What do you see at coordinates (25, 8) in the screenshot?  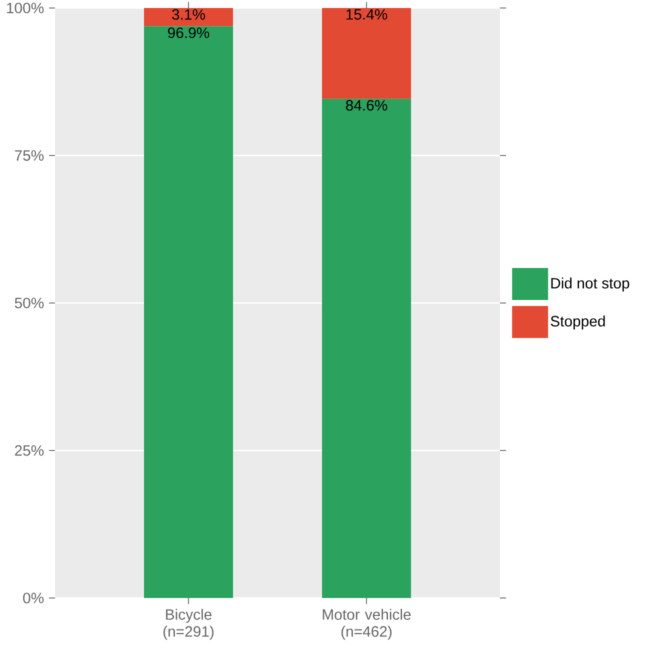 I see `y-tick-label: 100%` at bounding box center [25, 8].